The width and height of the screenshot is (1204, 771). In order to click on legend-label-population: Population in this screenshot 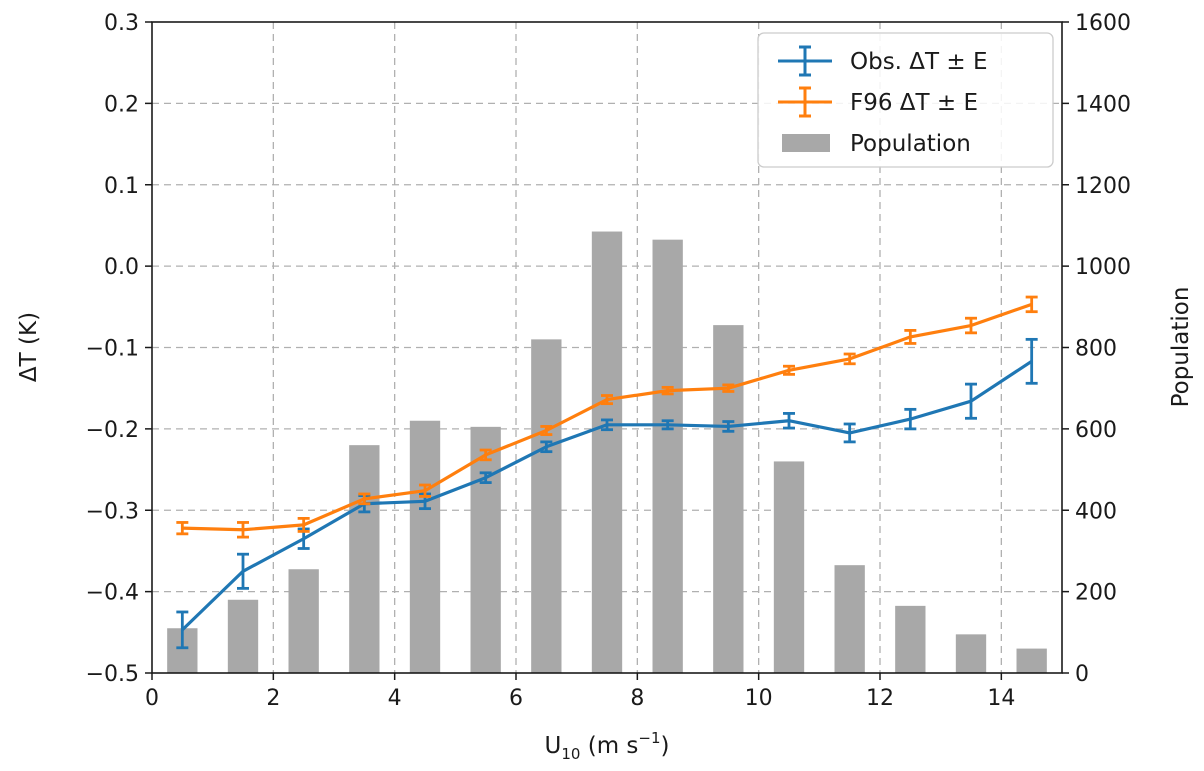, I will do `click(910, 144)`.